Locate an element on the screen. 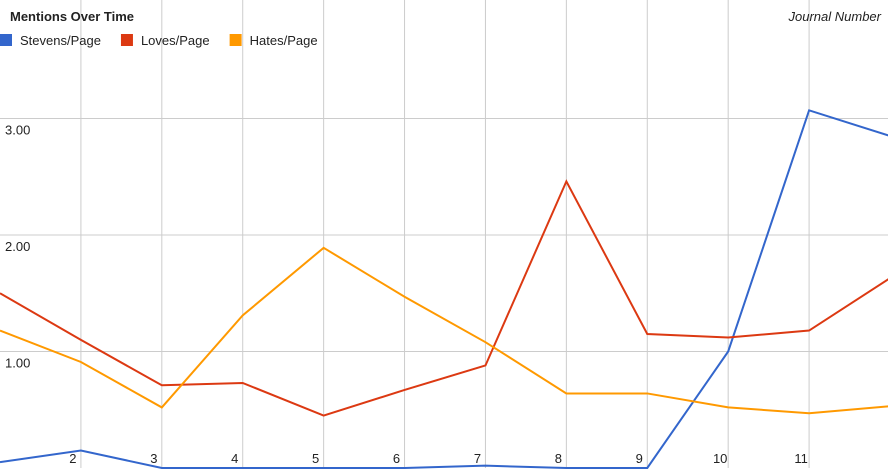 This screenshot has height=469, width=888. x-tick-label: 6 is located at coordinates (396, 458).